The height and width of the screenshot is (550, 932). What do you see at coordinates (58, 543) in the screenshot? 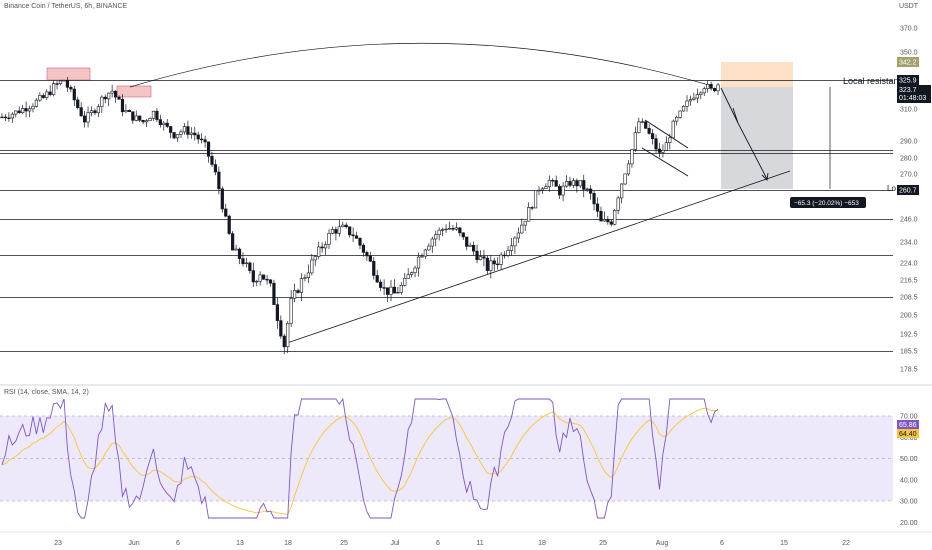
I see `time-axis-label: 23` at bounding box center [58, 543].